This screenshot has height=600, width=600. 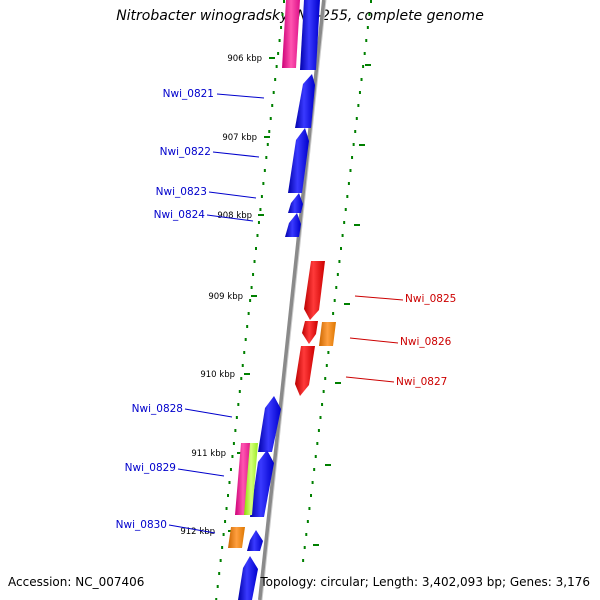 I want to click on tick-label: 909 kbp, so click(x=225, y=297).